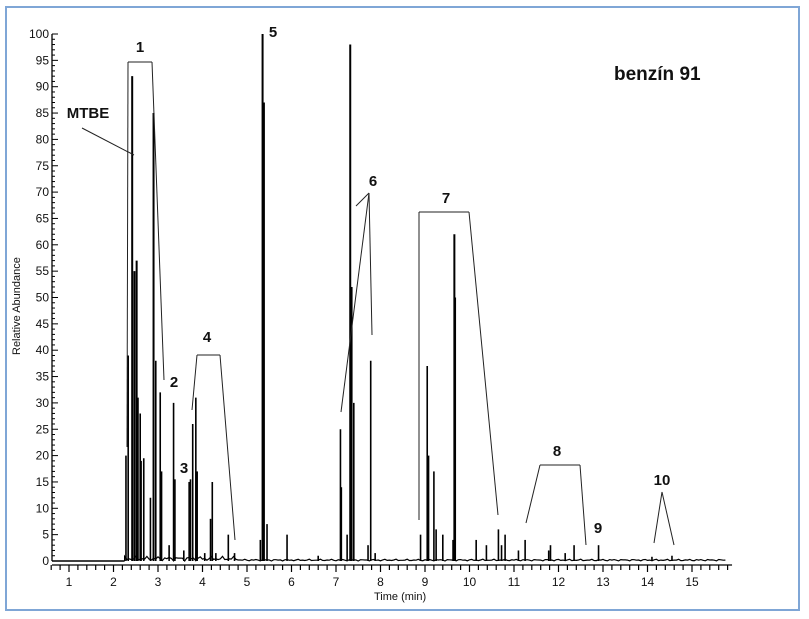 The width and height of the screenshot is (809, 619). I want to click on annotation-group-8: 8, so click(557, 451).